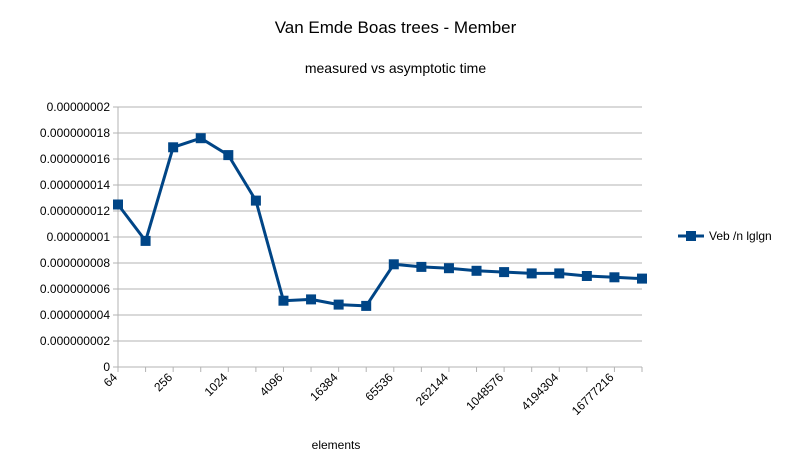 This screenshot has width=791, height=473. What do you see at coordinates (336, 445) in the screenshot?
I see `x-axis-title: elements` at bounding box center [336, 445].